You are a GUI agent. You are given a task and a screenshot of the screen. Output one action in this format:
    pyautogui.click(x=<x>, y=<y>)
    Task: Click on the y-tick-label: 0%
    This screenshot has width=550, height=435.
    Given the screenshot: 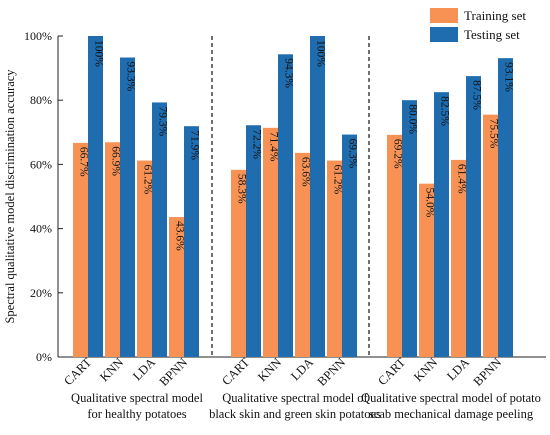 What is the action you would take?
    pyautogui.click(x=44, y=357)
    